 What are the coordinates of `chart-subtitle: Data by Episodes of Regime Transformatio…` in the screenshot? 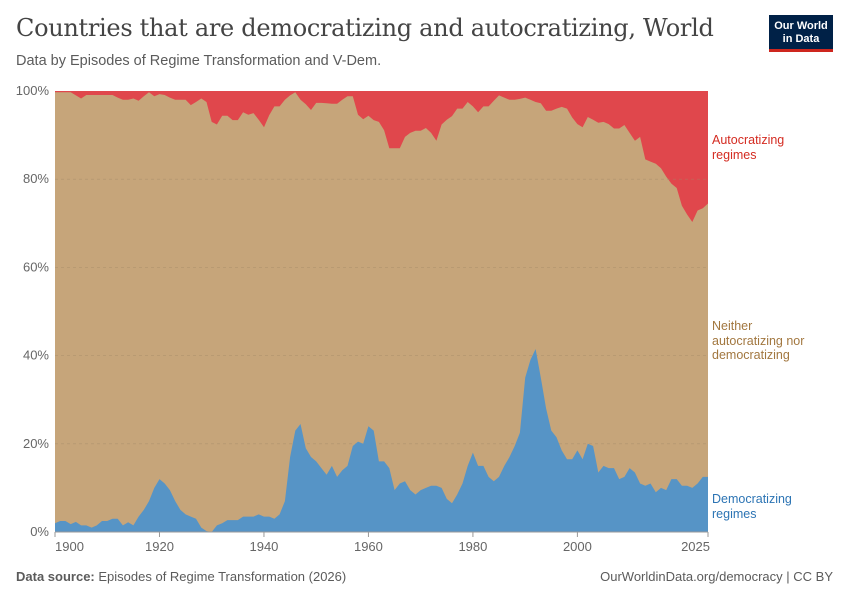 It's located at (199, 61).